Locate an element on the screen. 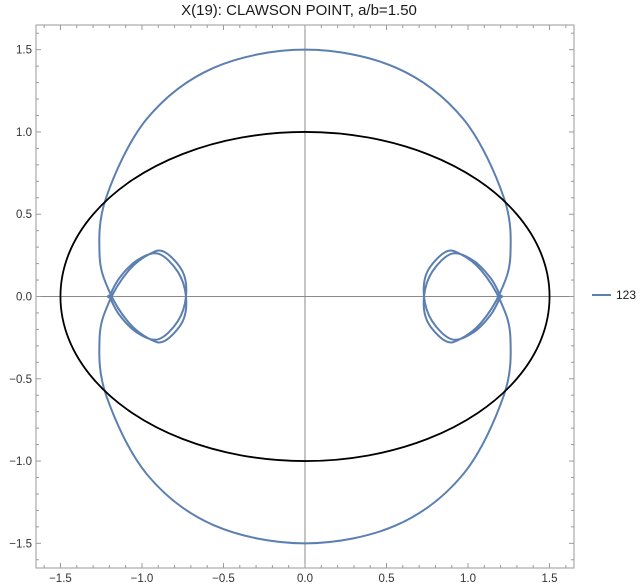 Image resolution: width=643 pixels, height=588 pixels. y-tick-label: 0.0 is located at coordinates (24, 298).